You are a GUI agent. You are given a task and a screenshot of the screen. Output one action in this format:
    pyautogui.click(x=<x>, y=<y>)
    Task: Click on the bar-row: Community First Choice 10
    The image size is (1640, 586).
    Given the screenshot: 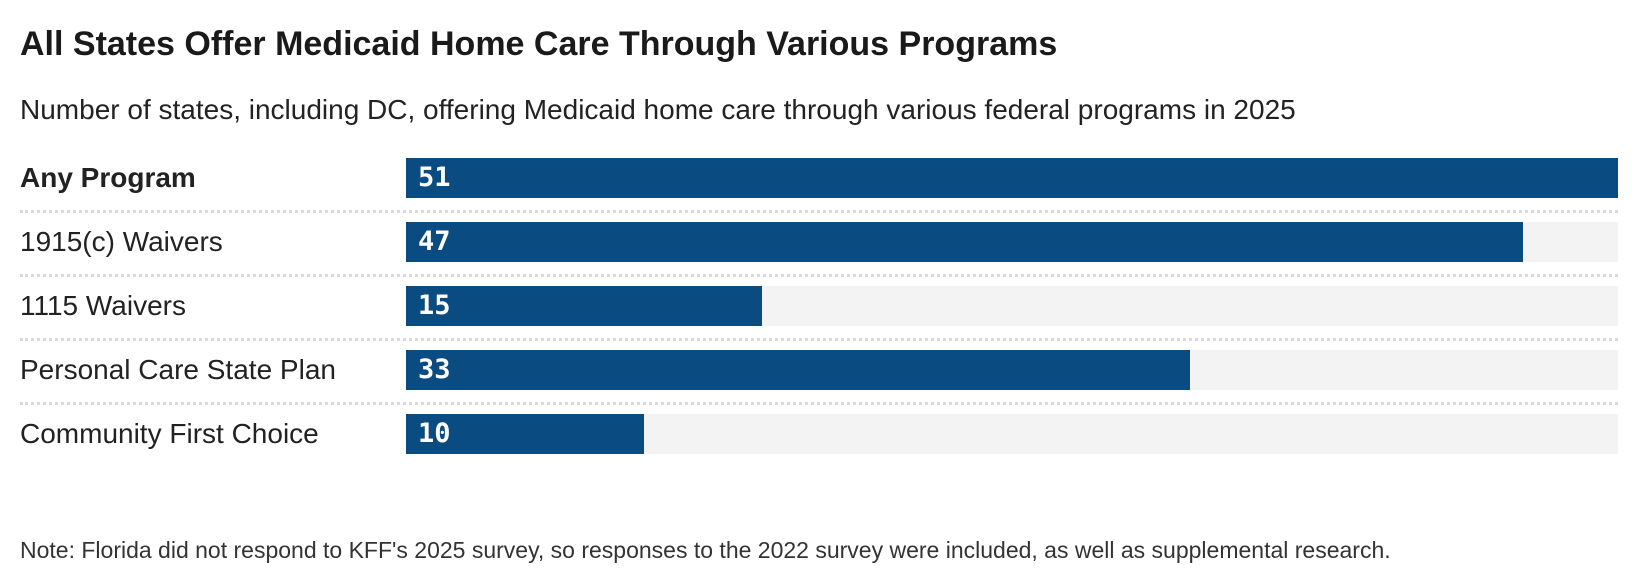 What is the action you would take?
    pyautogui.click(x=820, y=434)
    